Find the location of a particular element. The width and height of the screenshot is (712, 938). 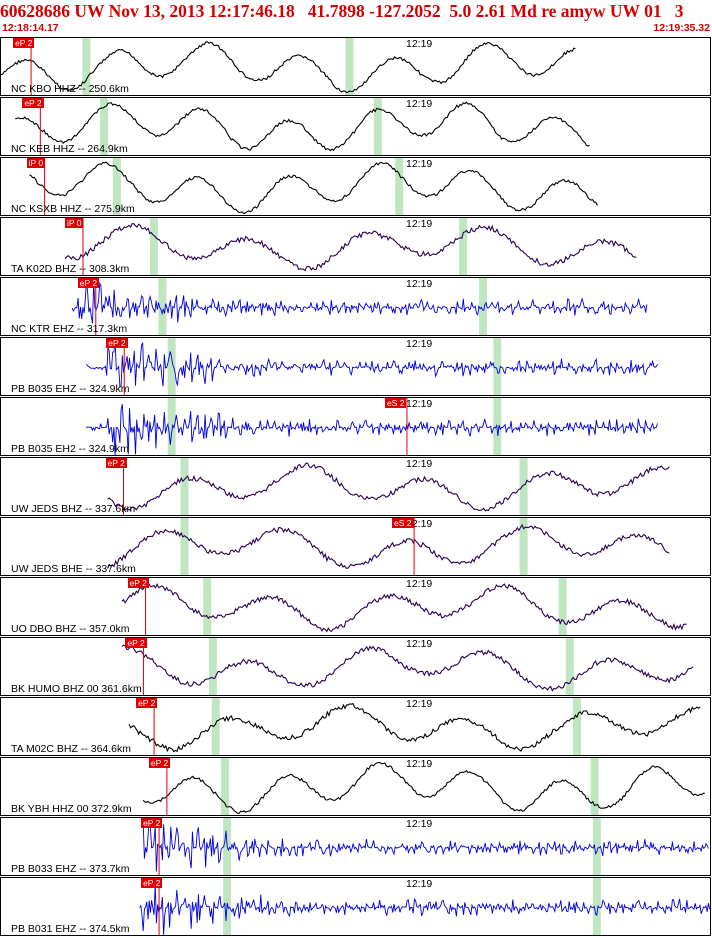

trace-panel: 12:19 eP 2 PB B033 EHZ -- 373.7km is located at coordinates (355, 846).